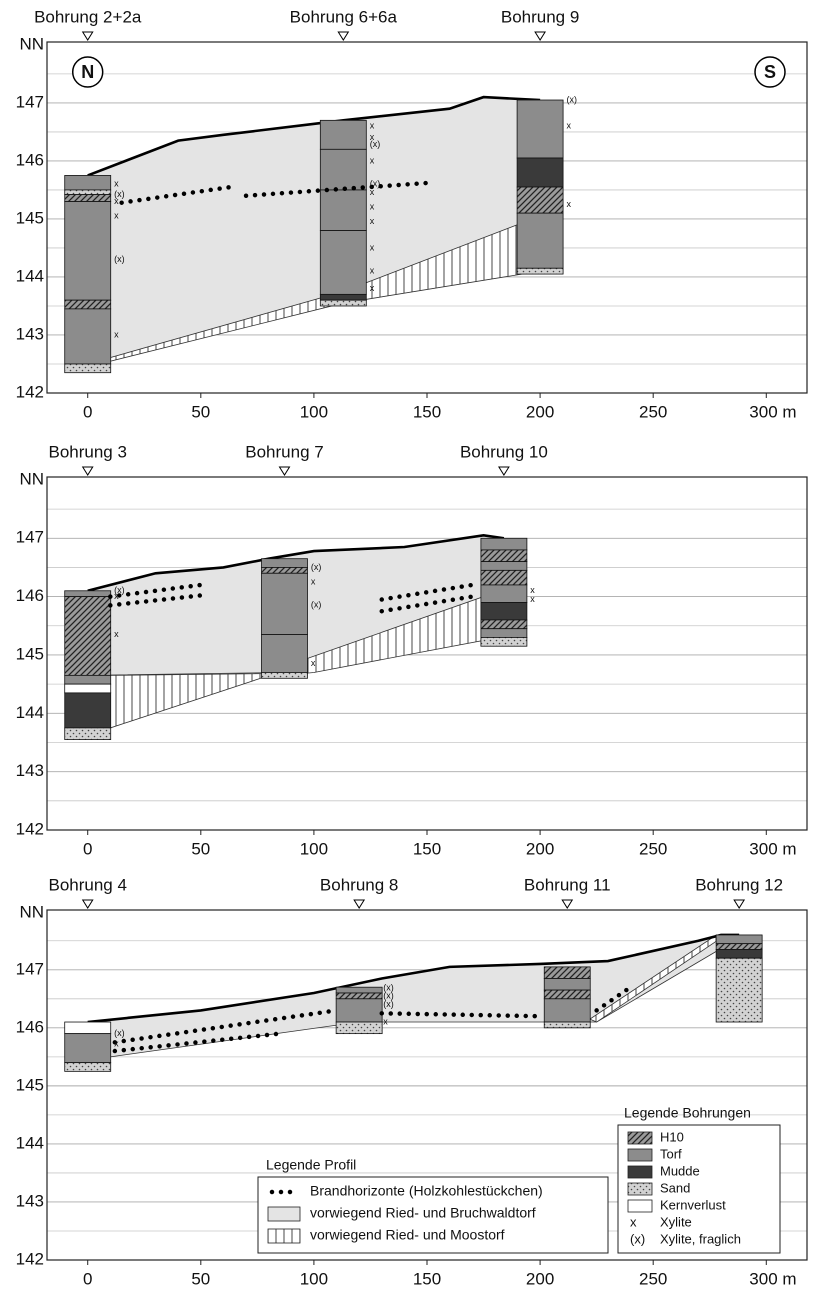 This screenshot has width=817, height=1292. Describe the element at coordinates (344, 16) in the screenshot. I see `borehole-name: Bohrung 6+6a` at that location.